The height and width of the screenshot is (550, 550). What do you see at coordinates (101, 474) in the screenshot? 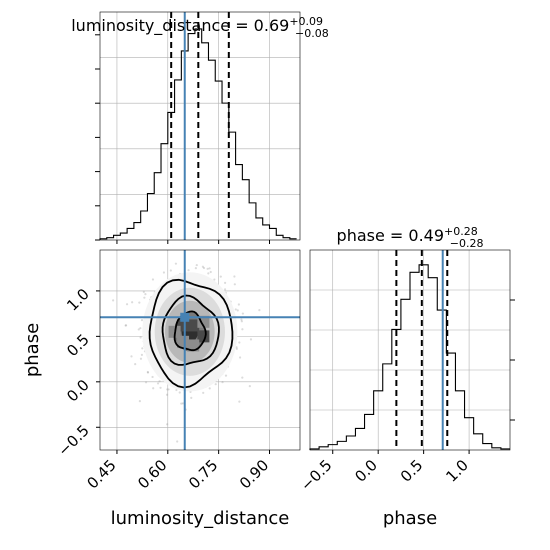
I see `luminosity-distance-tick-label: 0.45` at bounding box center [101, 474].